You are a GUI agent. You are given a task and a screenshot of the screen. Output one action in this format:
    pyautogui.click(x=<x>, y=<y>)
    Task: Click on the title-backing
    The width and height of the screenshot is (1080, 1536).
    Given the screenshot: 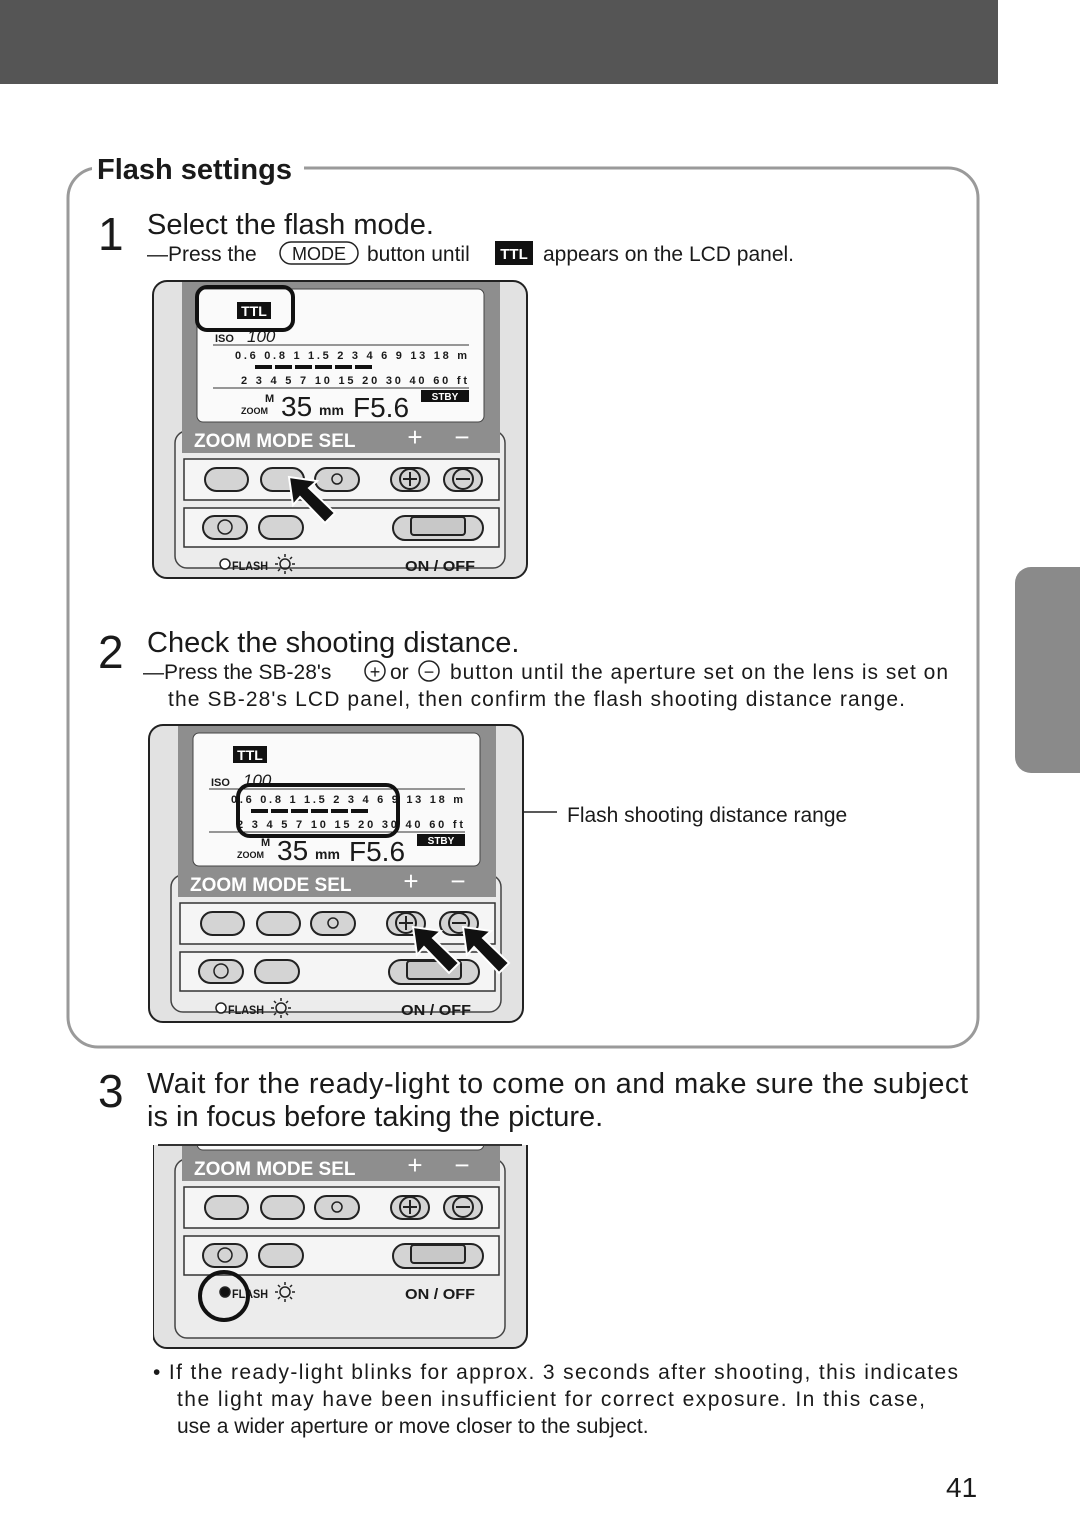 What is the action you would take?
    pyautogui.click(x=198, y=168)
    